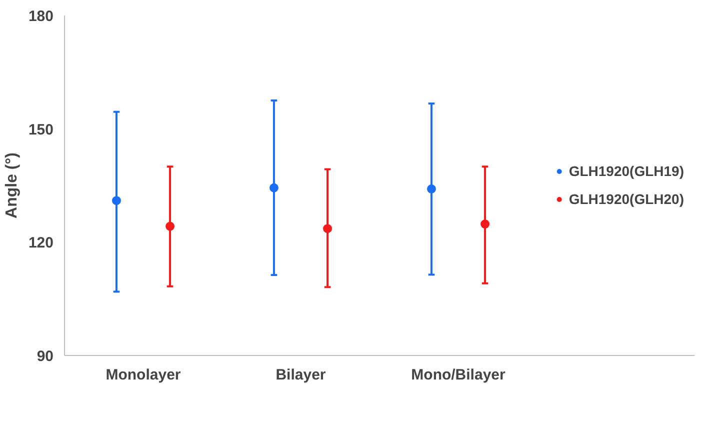  I want to click on y-tick-label: 90, so click(45, 356).